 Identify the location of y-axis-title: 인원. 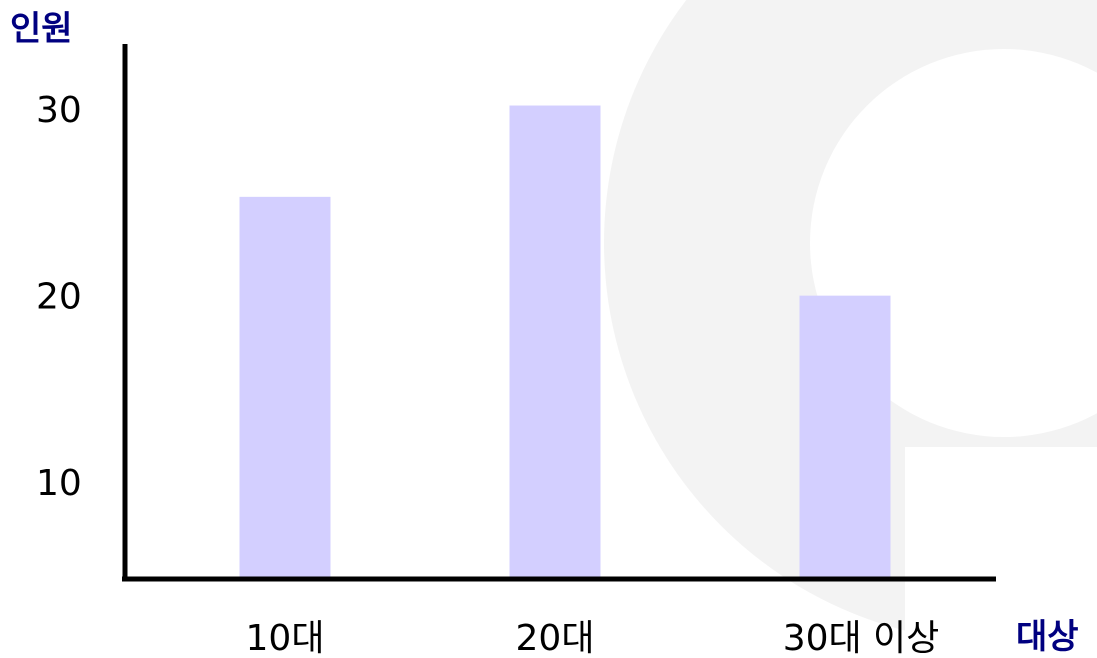
(41, 29).